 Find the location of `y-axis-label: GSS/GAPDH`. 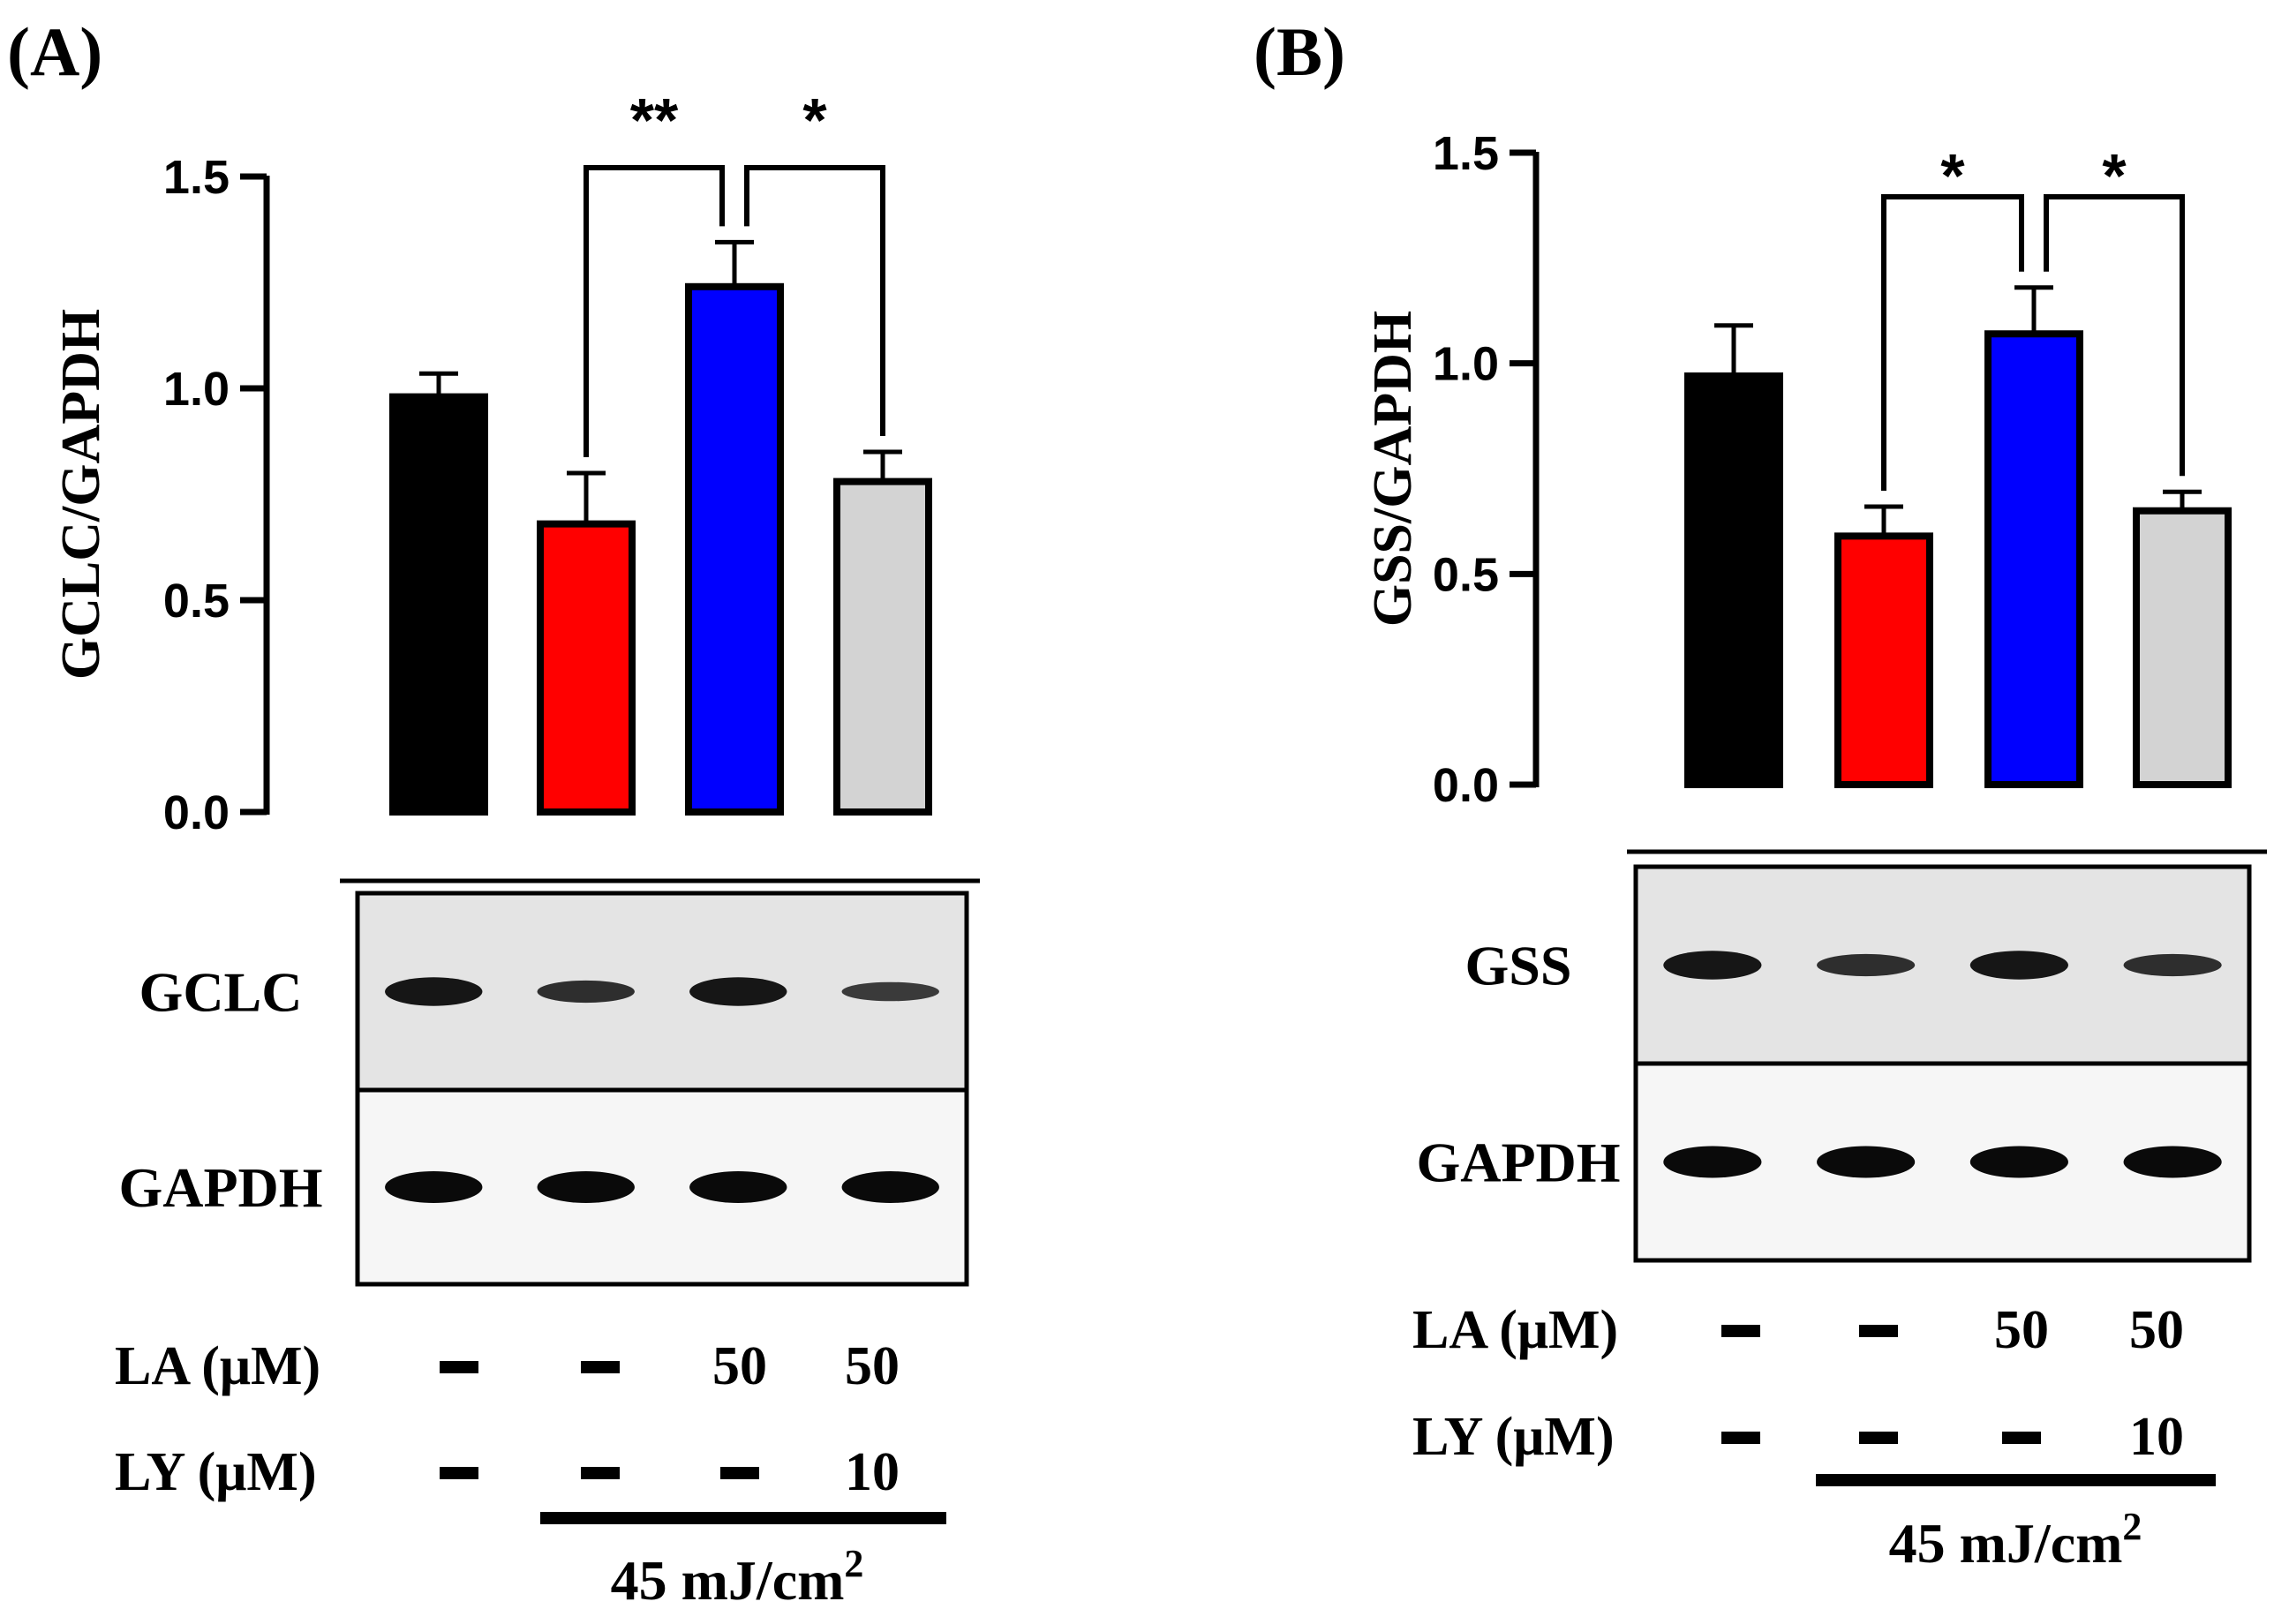

y-axis-label: GSS/GAPDH is located at coordinates (1393, 469).